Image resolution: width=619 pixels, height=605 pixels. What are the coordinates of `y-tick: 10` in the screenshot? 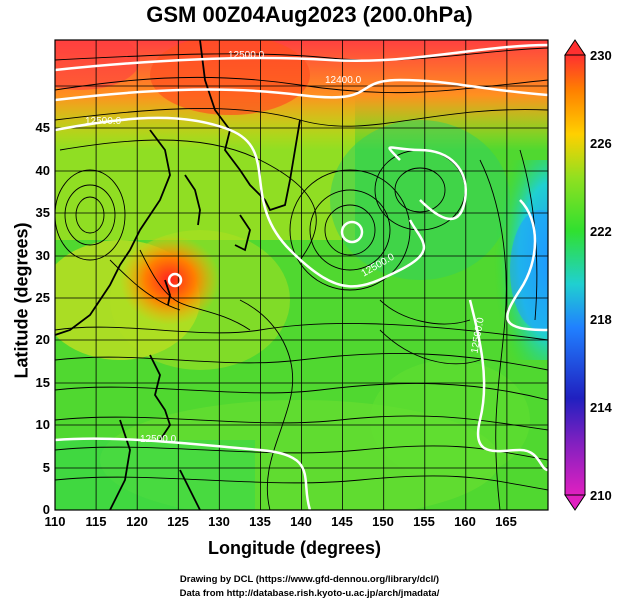 It's located at (42, 424).